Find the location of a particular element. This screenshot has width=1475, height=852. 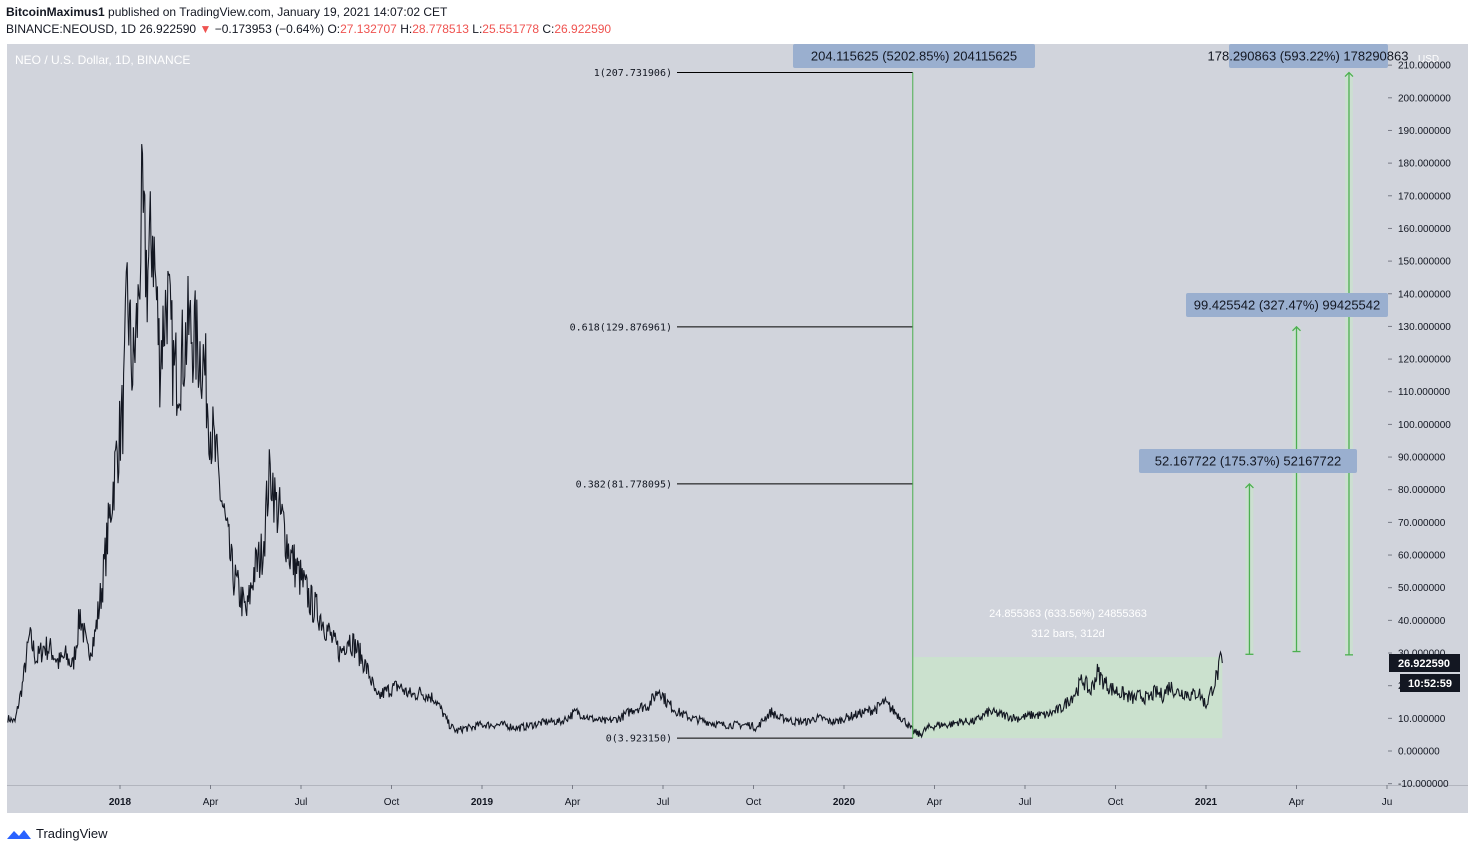

y-tick-label: 90.000000 is located at coordinates (1422, 458).